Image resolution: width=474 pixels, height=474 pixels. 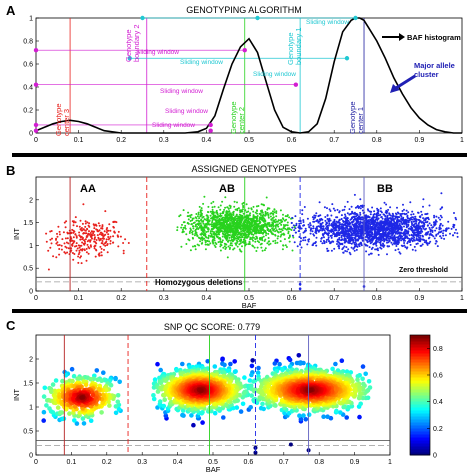 I want to click on x-tick-label: 0.2, so click(x=107, y=462).